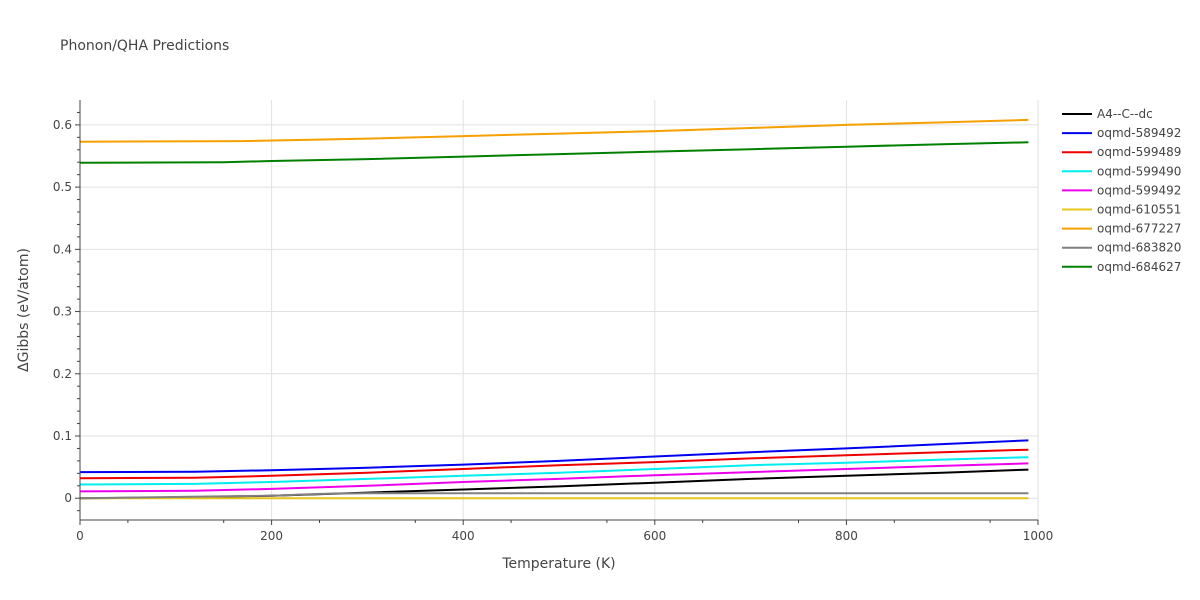 Image resolution: width=1200 pixels, height=600 pixels. Describe the element at coordinates (846, 536) in the screenshot. I see `x-tick-label: 800` at that location.